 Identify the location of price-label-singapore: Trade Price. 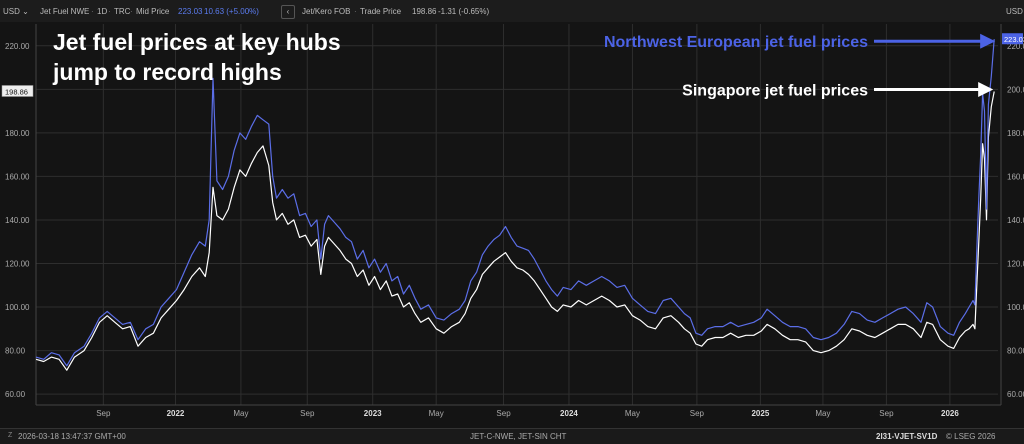
(381, 11).